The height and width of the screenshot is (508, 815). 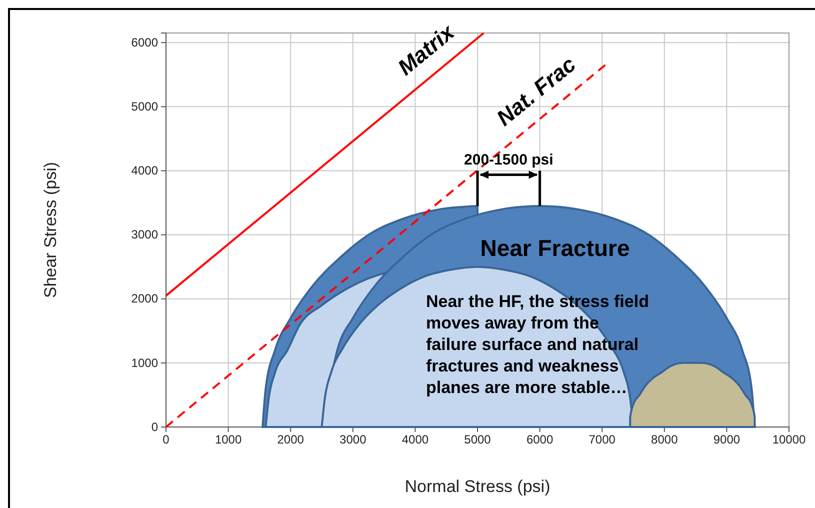 What do you see at coordinates (353, 439) in the screenshot?
I see `x-tick-label: 3000` at bounding box center [353, 439].